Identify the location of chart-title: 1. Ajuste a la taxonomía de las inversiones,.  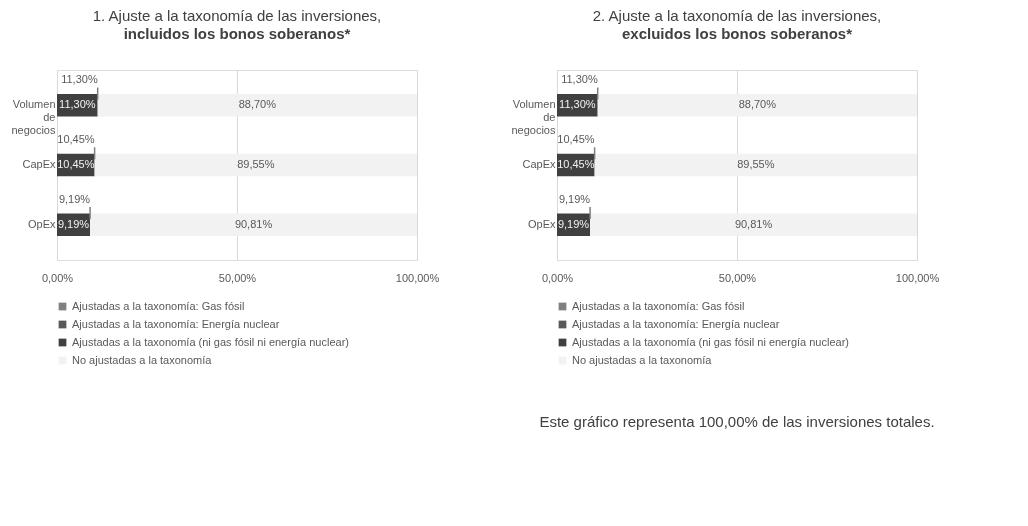
(237, 15).